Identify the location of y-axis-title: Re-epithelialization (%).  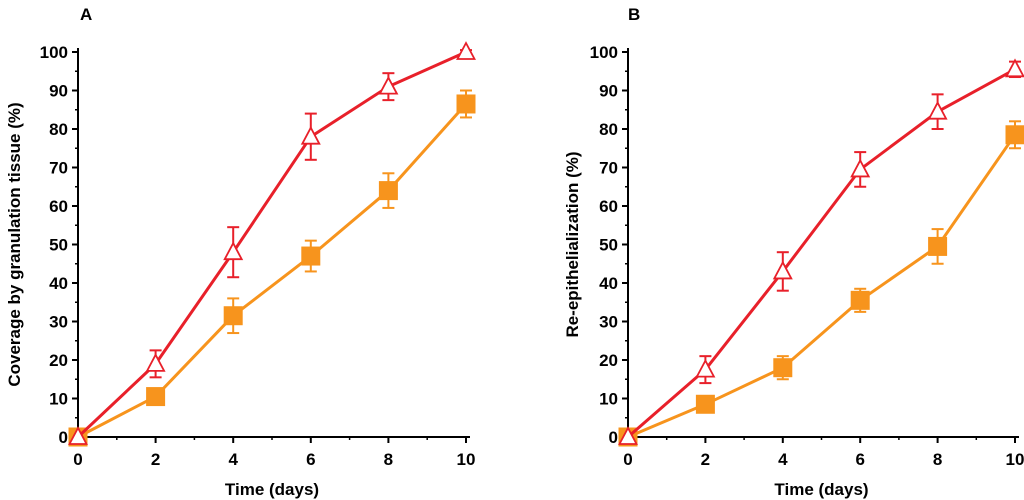
(572, 244).